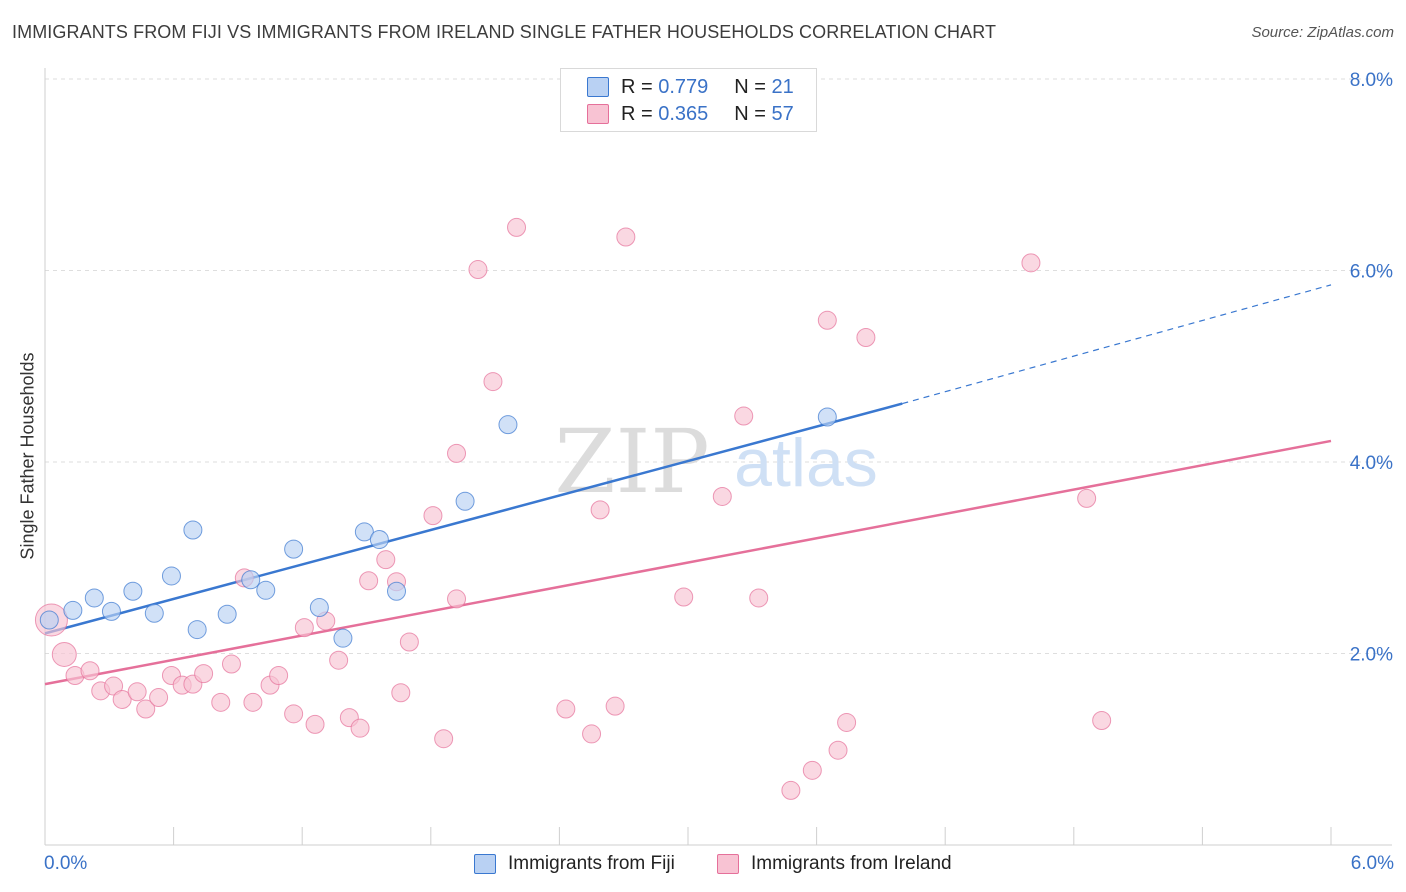 The image size is (1406, 892). What do you see at coordinates (598, 114) in the screenshot?
I see `ireland-swatch` at bounding box center [598, 114].